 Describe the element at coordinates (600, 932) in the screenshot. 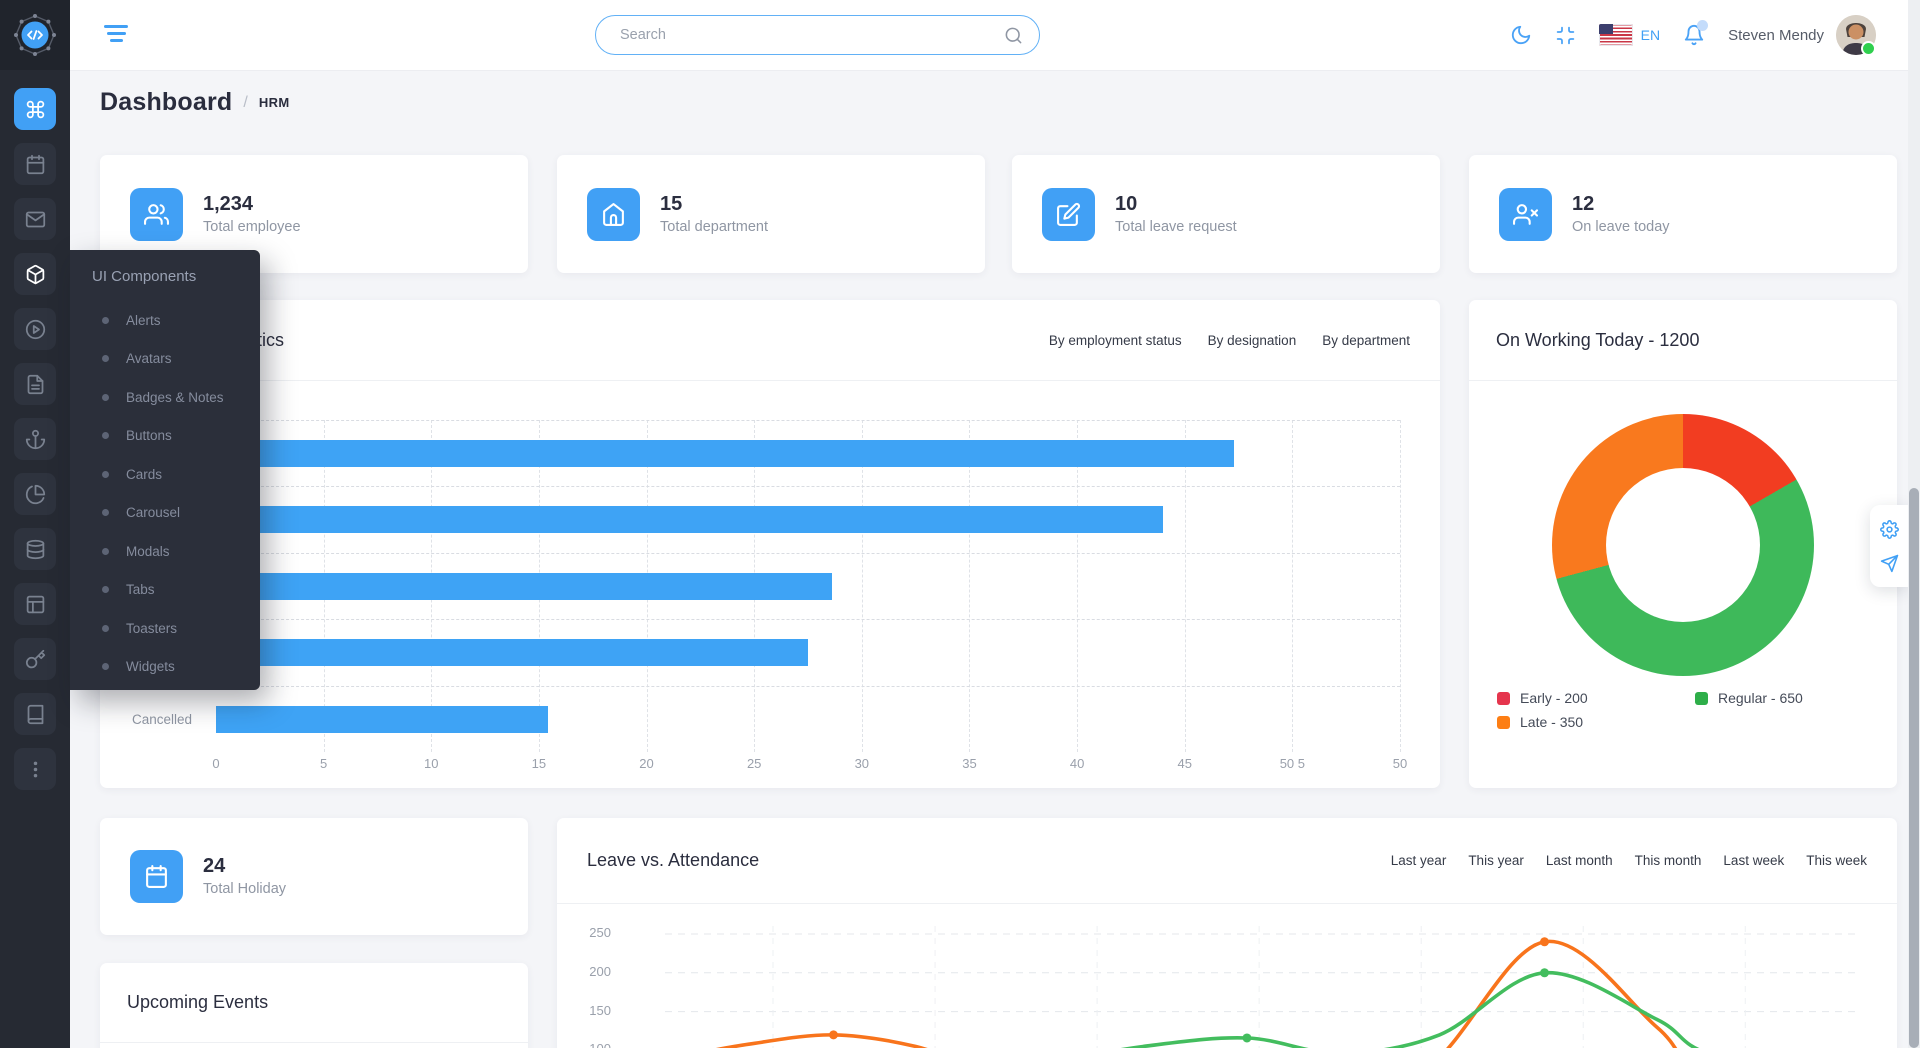

I see `y-tick-label: 250` at that location.